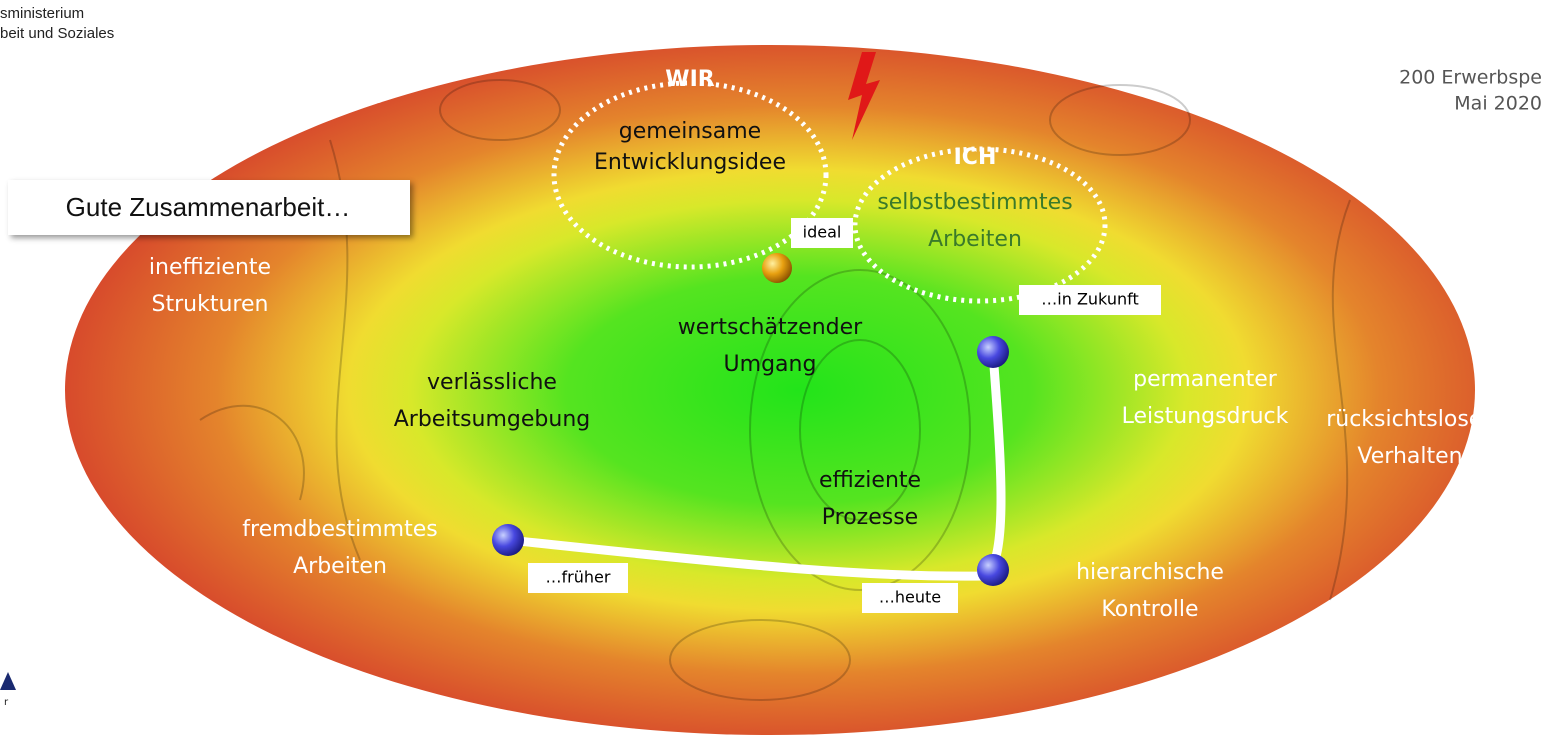 Image resolution: width=1542 pixels, height=739 pixels. I want to click on area-label: Leistungsdruck, so click(1205, 416).